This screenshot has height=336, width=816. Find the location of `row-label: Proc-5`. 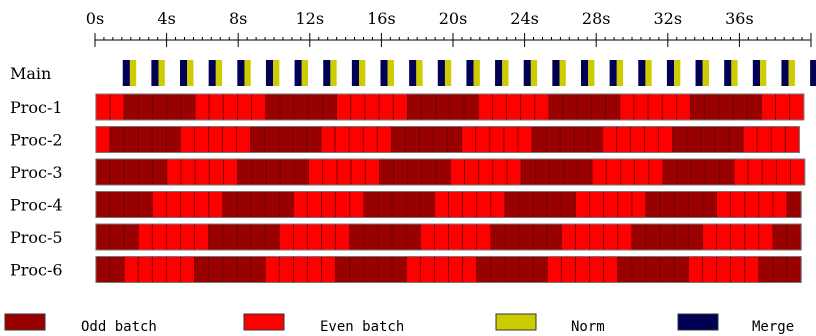

row-label: Proc-5 is located at coordinates (36, 237).